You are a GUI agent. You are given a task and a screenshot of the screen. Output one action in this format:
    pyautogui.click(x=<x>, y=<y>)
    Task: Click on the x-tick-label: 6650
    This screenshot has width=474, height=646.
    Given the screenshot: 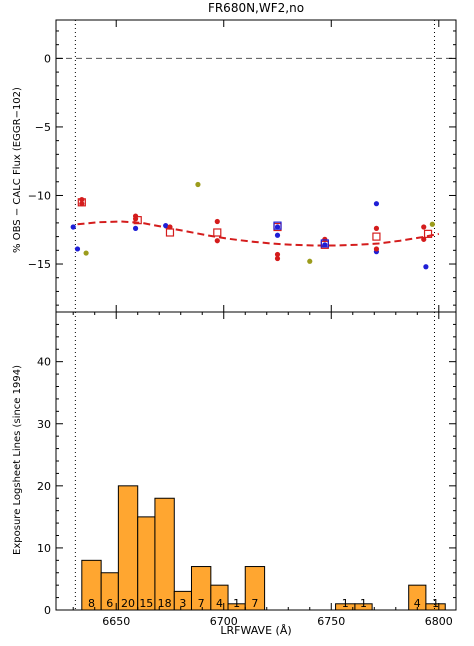 What is the action you would take?
    pyautogui.click(x=116, y=621)
    